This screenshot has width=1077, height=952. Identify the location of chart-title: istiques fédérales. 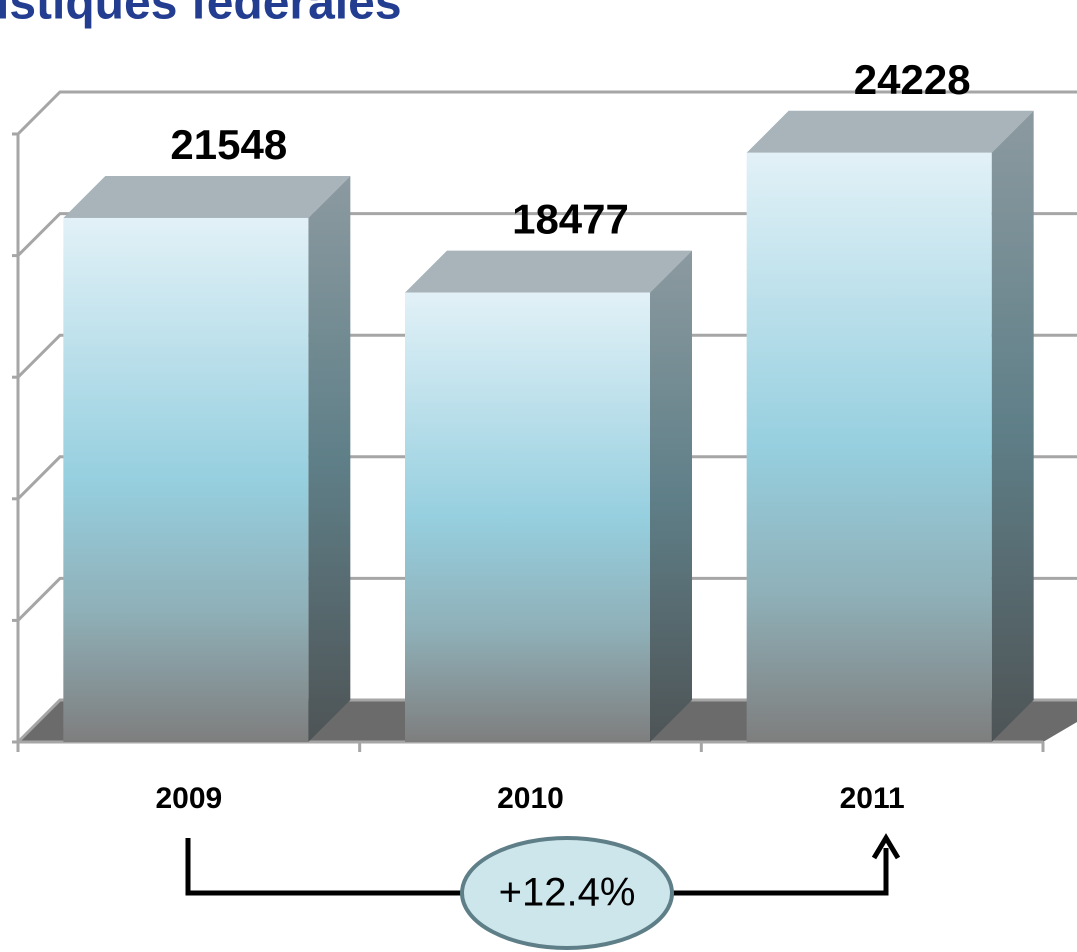
(201, 15).